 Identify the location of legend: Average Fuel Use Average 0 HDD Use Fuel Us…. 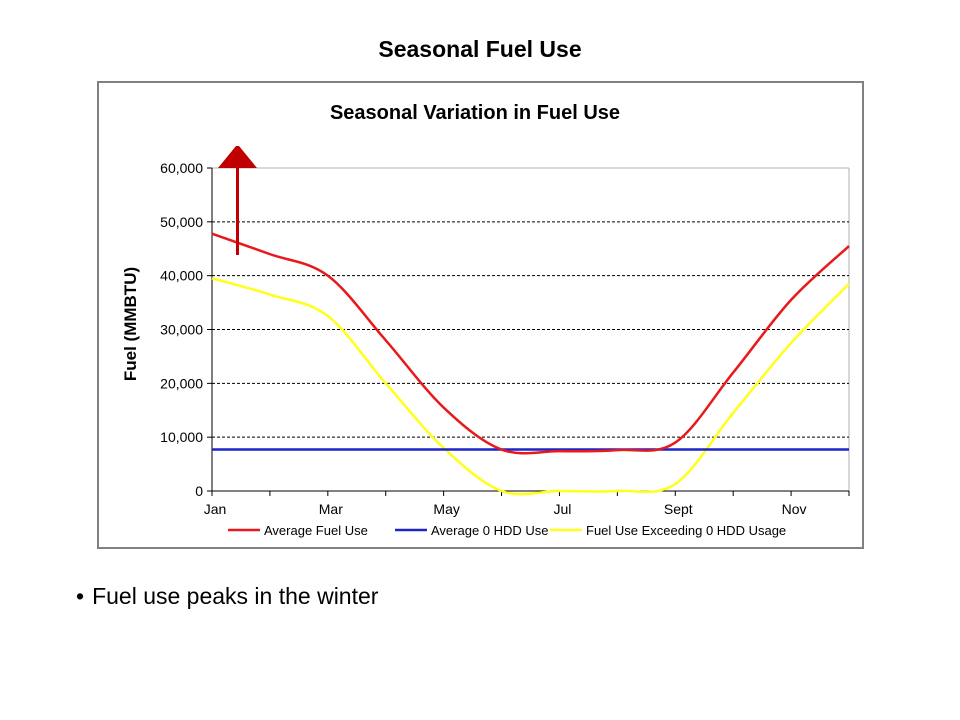
(507, 530).